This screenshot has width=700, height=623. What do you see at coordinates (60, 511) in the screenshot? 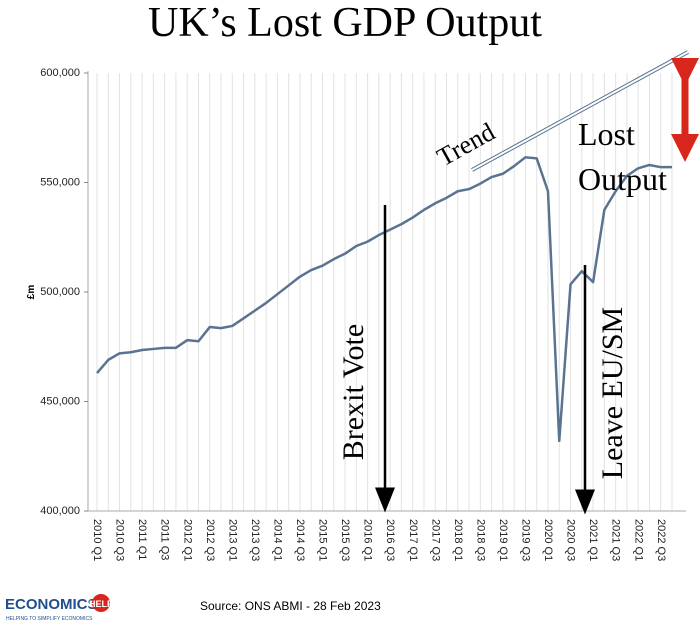
I see `y-tick-label: 400,000` at bounding box center [60, 511].